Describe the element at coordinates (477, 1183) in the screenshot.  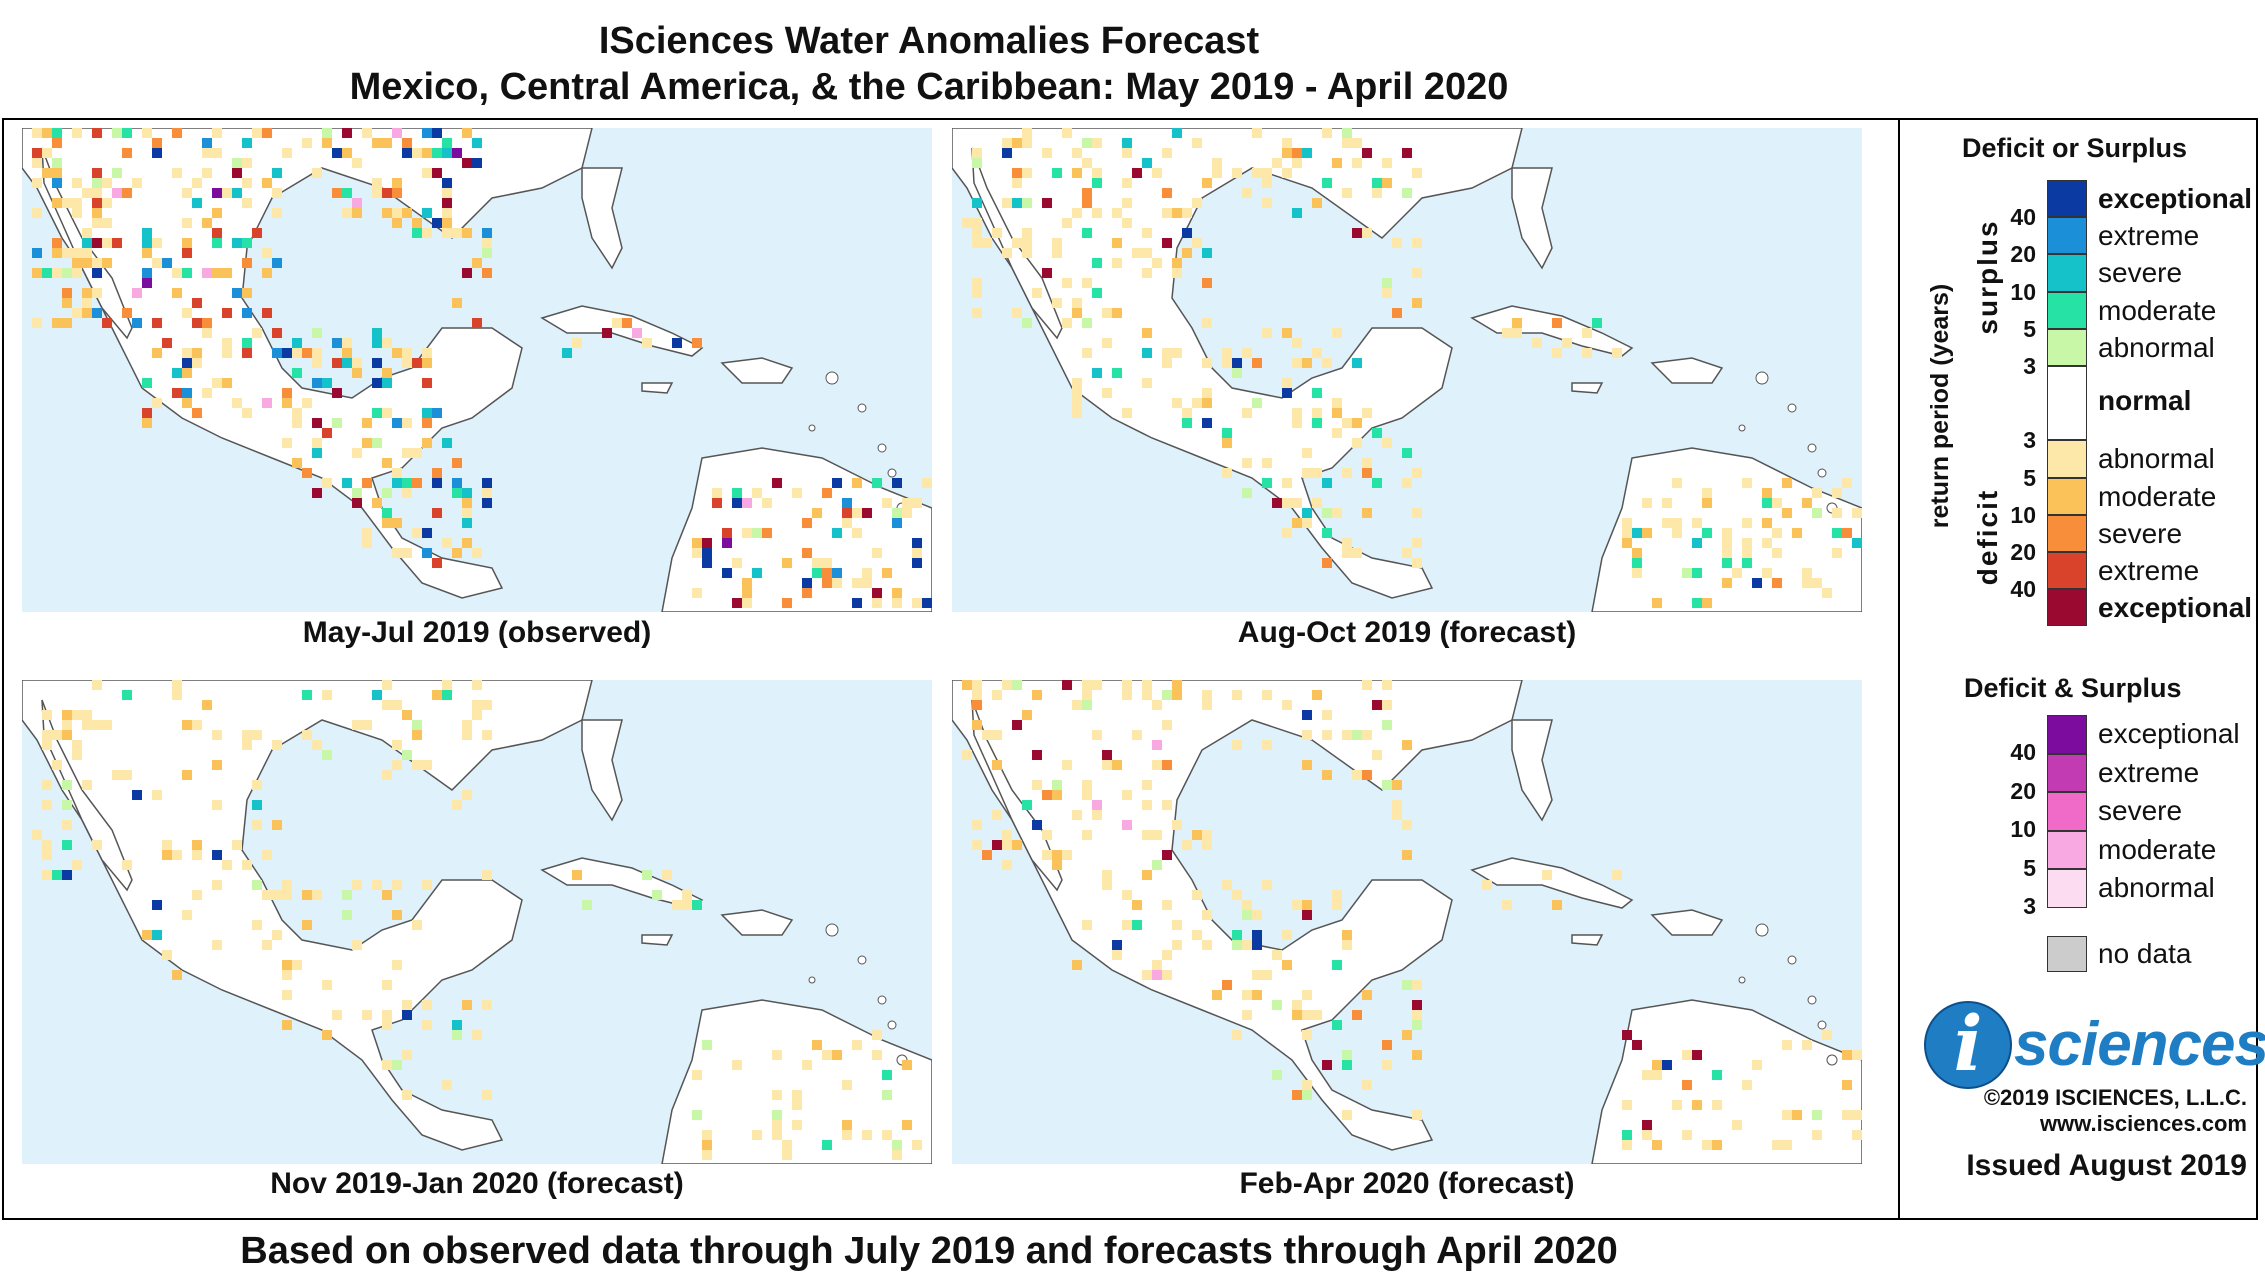
I see `map-caption-nov-jan-2020: Nov 2019-Jan 2020 (forecast)` at that location.